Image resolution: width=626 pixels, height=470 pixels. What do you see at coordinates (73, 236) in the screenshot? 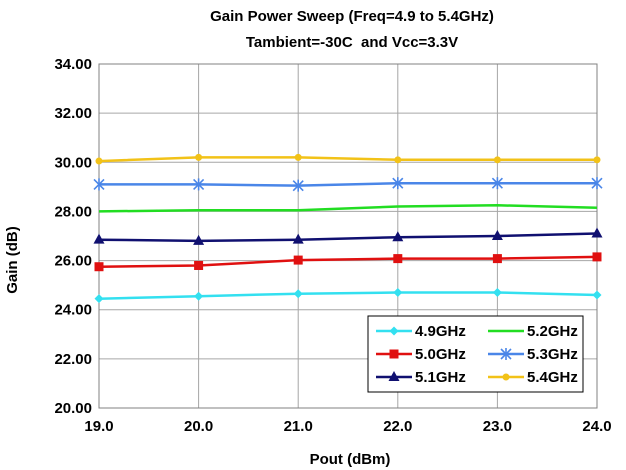
I see `y-axis-ticks: 20.00 22.00 24.00 26.00 28.00 30.00 32.00 34.00` at bounding box center [73, 236].